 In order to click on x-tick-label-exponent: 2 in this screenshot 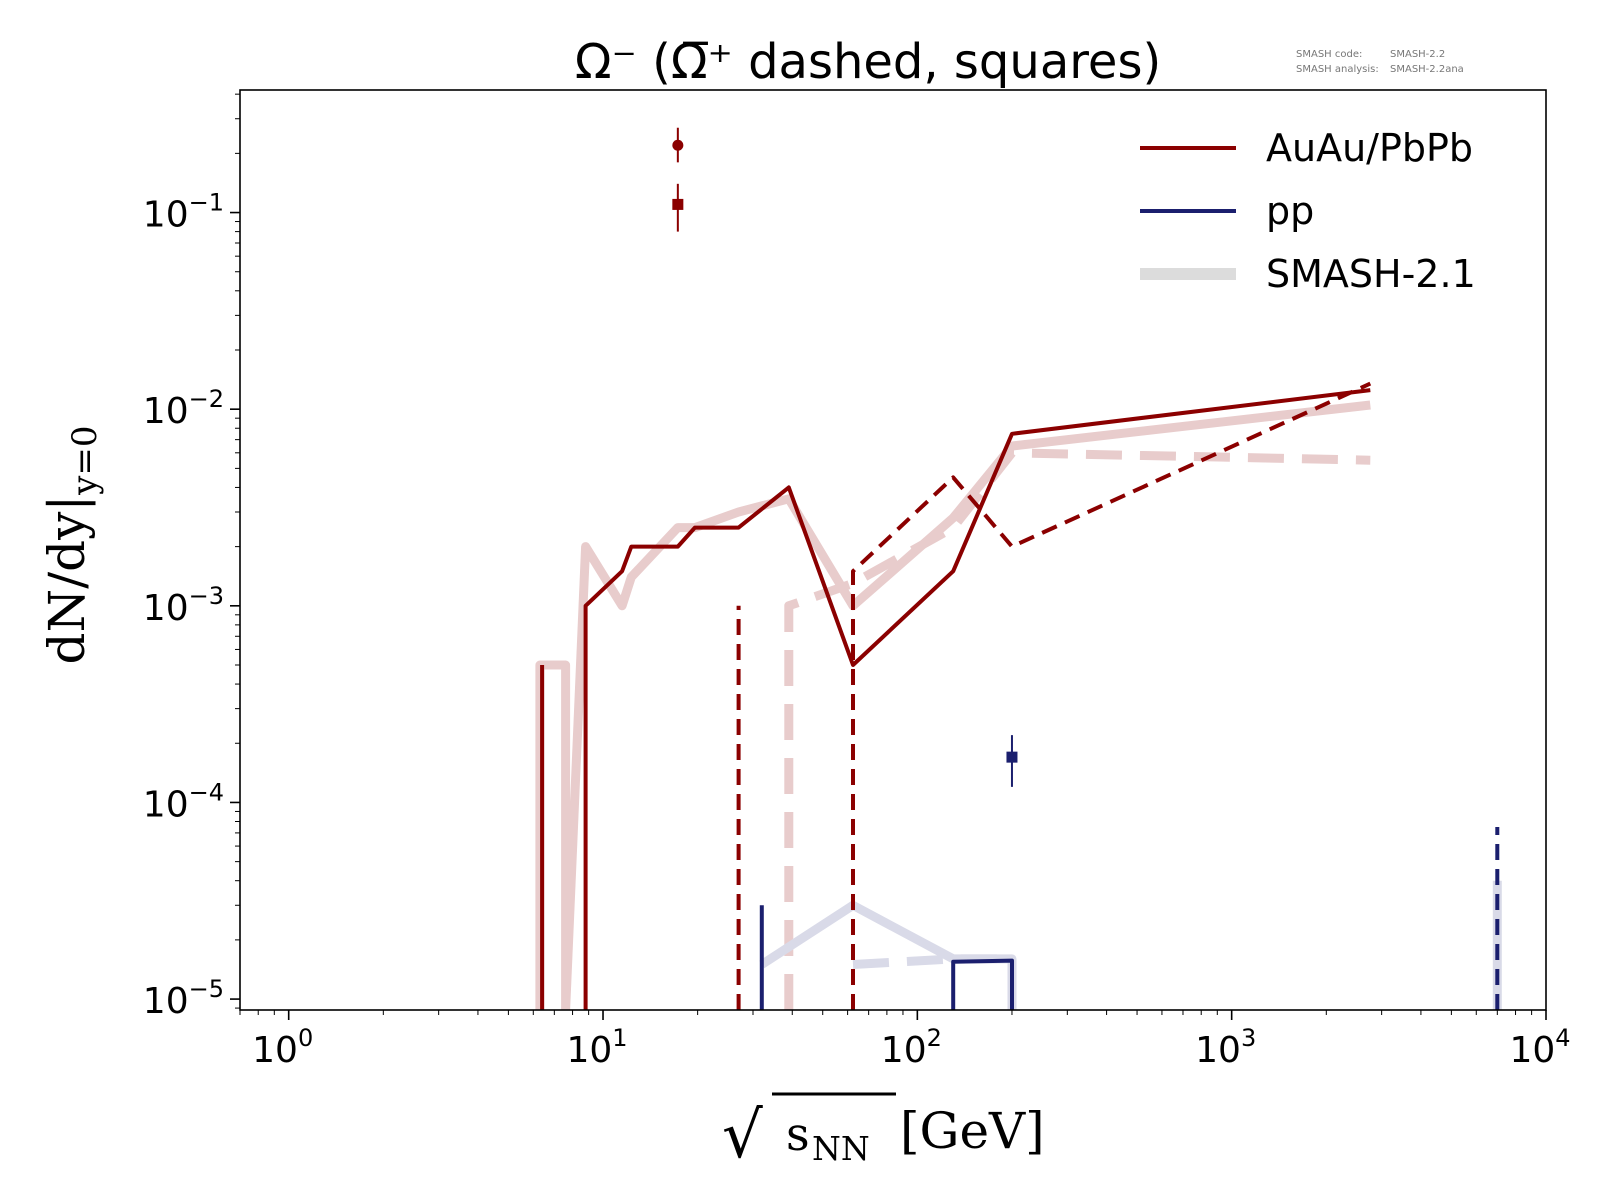, I will do `click(934, 1038)`.